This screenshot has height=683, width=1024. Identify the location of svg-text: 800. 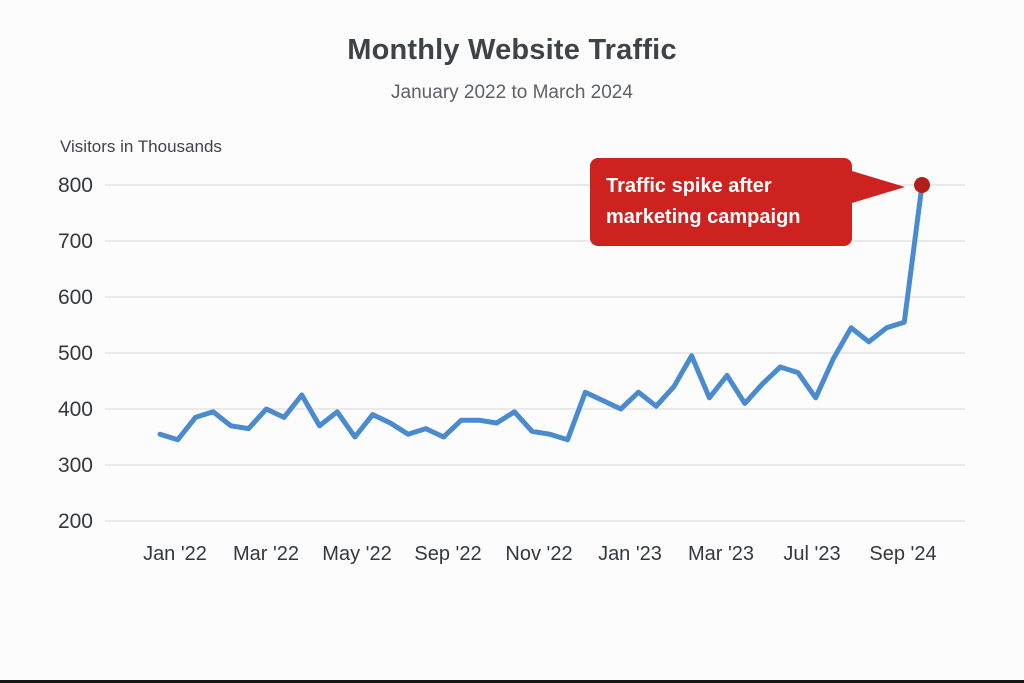
(75, 185).